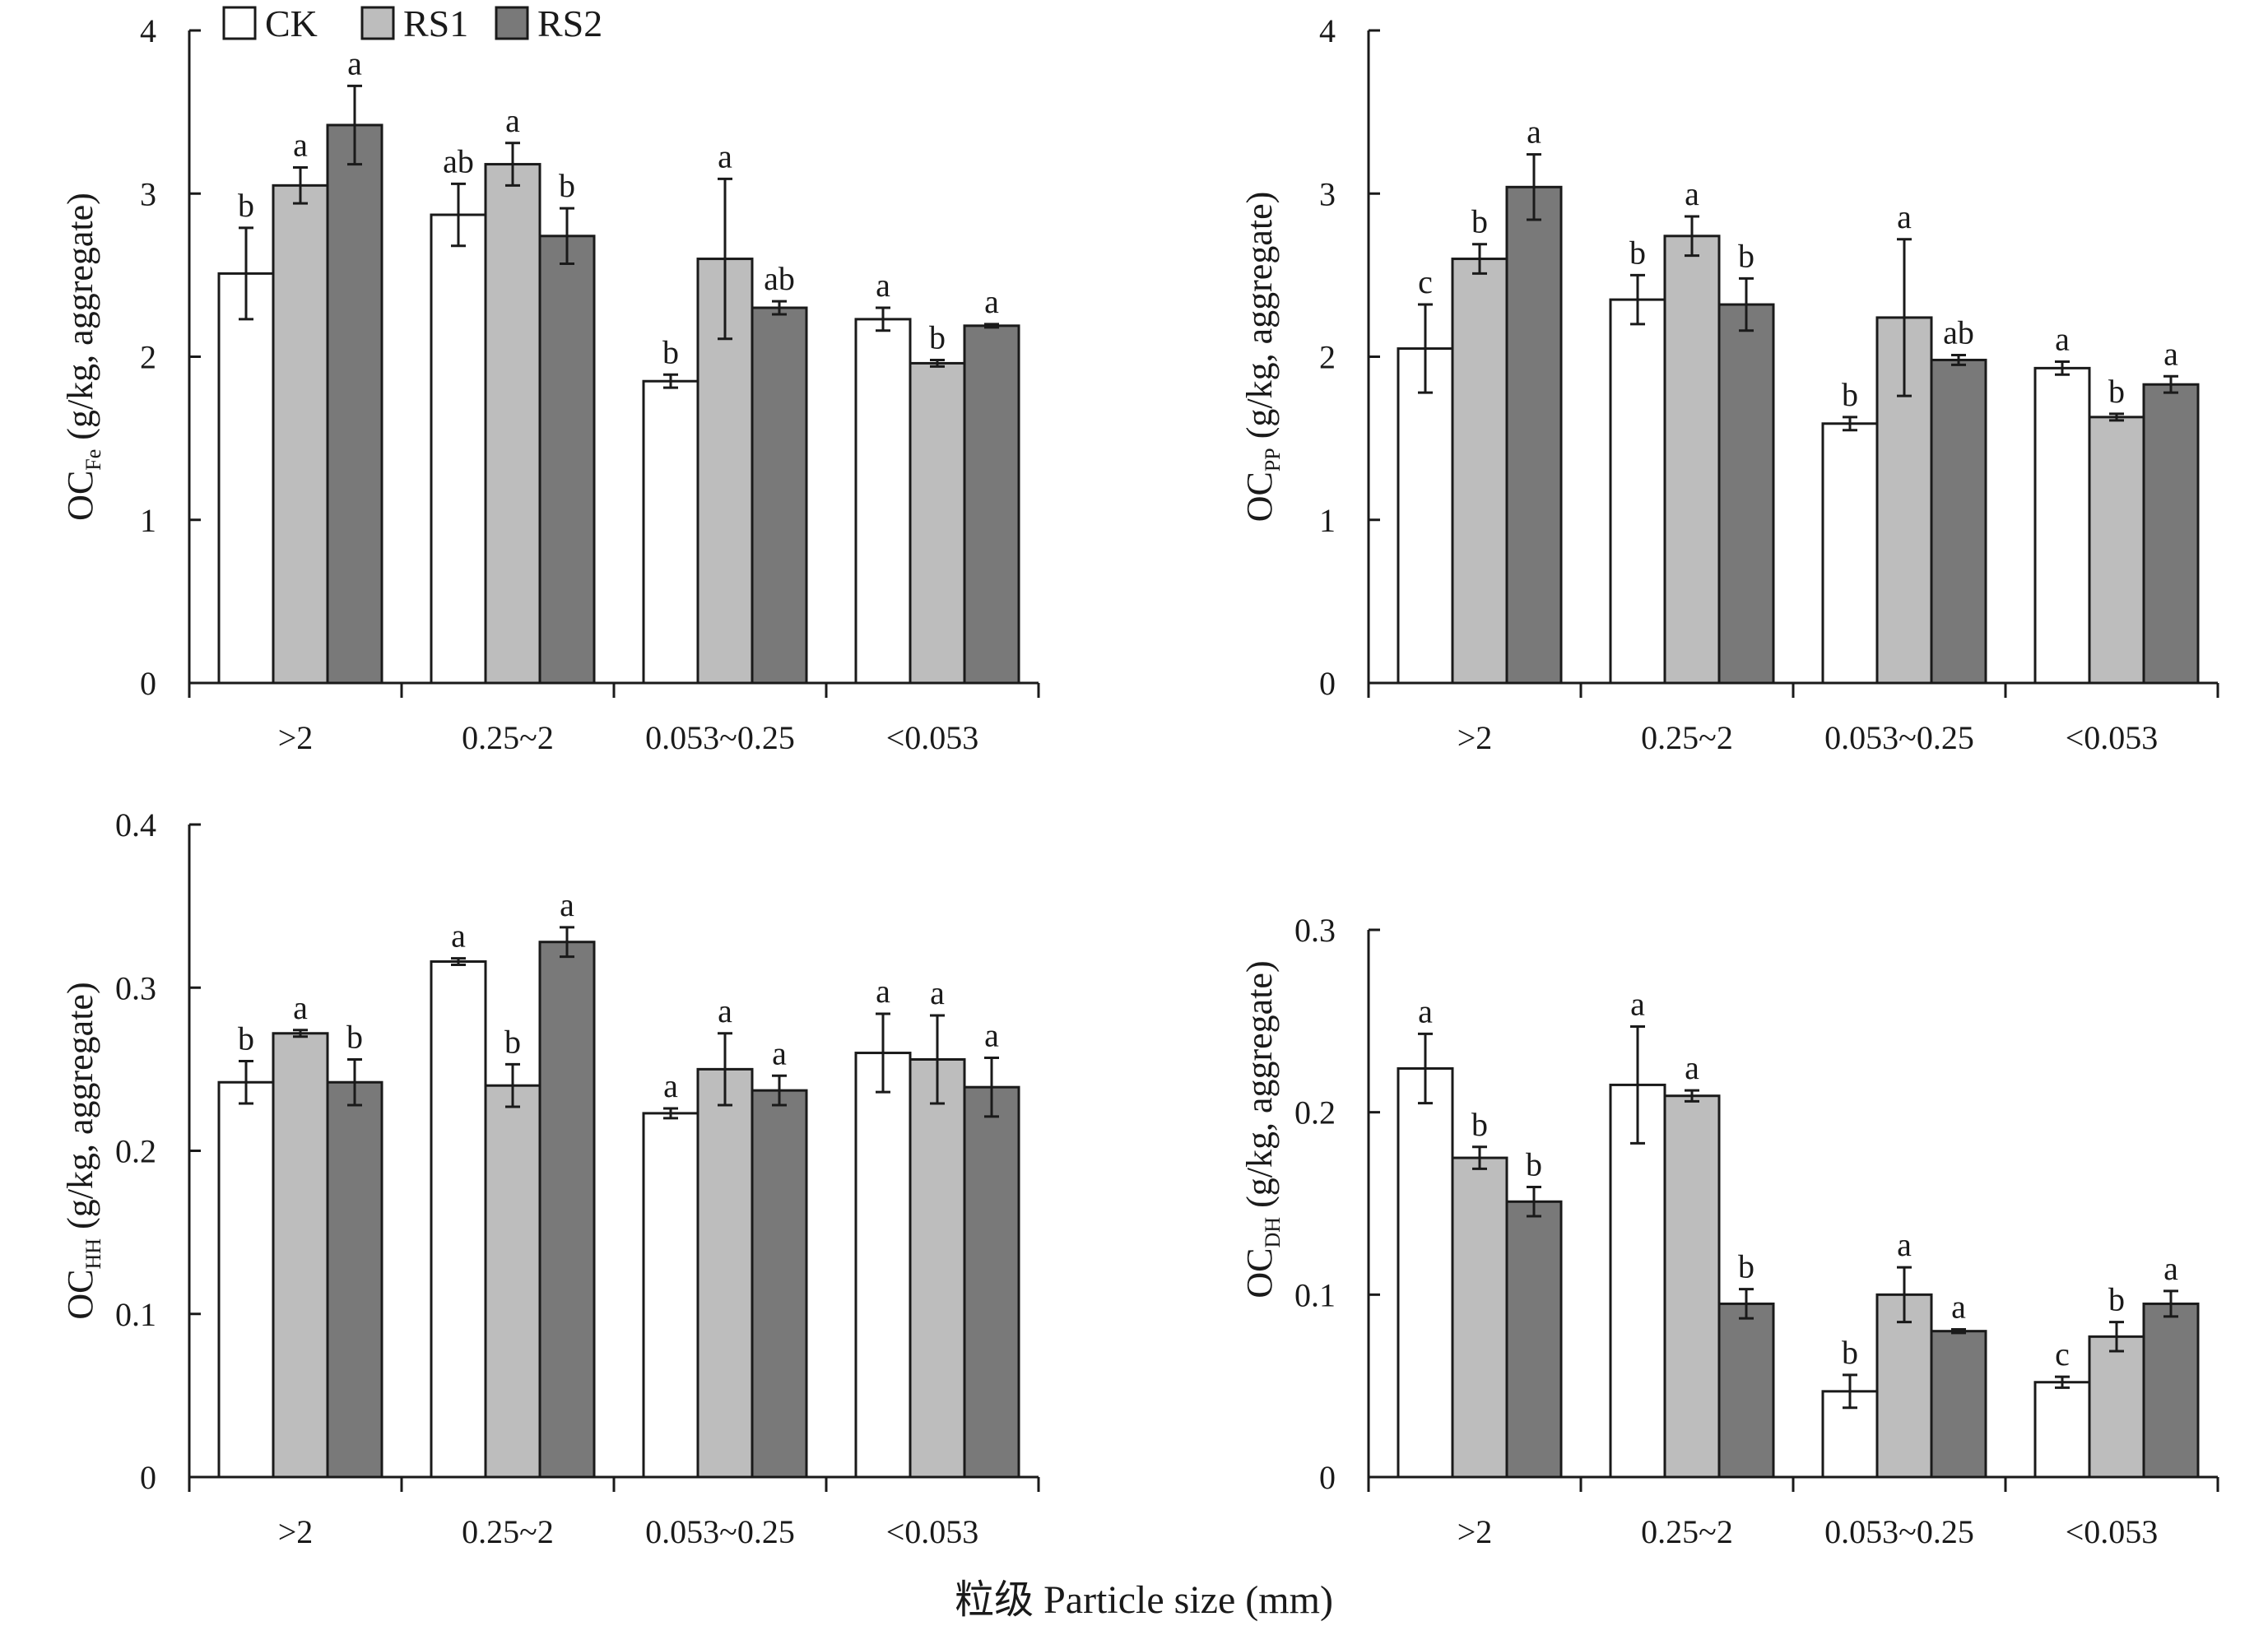  I want to click on legend: CK RS1 RS2, so click(412, 23).